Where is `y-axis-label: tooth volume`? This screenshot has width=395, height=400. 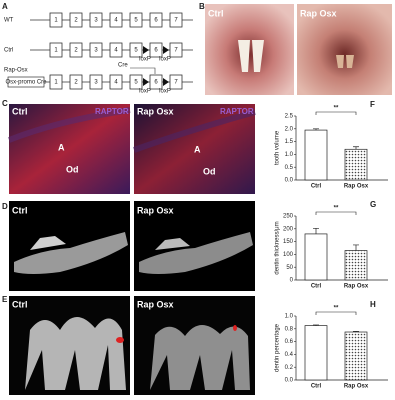
y-axis-label: tooth volume is located at coordinates (278, 147).